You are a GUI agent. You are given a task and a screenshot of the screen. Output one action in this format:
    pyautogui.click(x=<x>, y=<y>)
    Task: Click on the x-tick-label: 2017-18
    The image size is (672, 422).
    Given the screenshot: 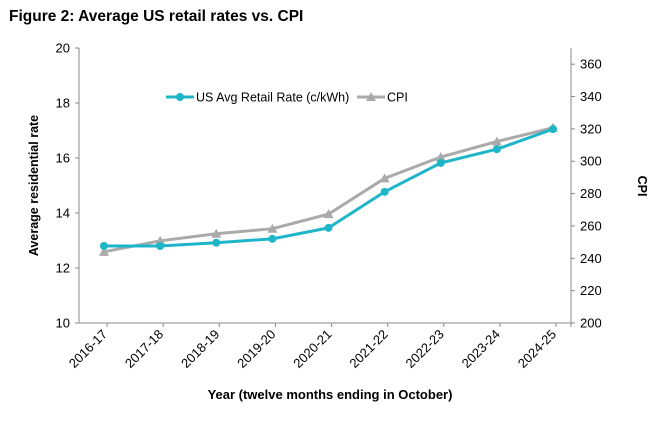 What is the action you would take?
    pyautogui.click(x=144, y=349)
    